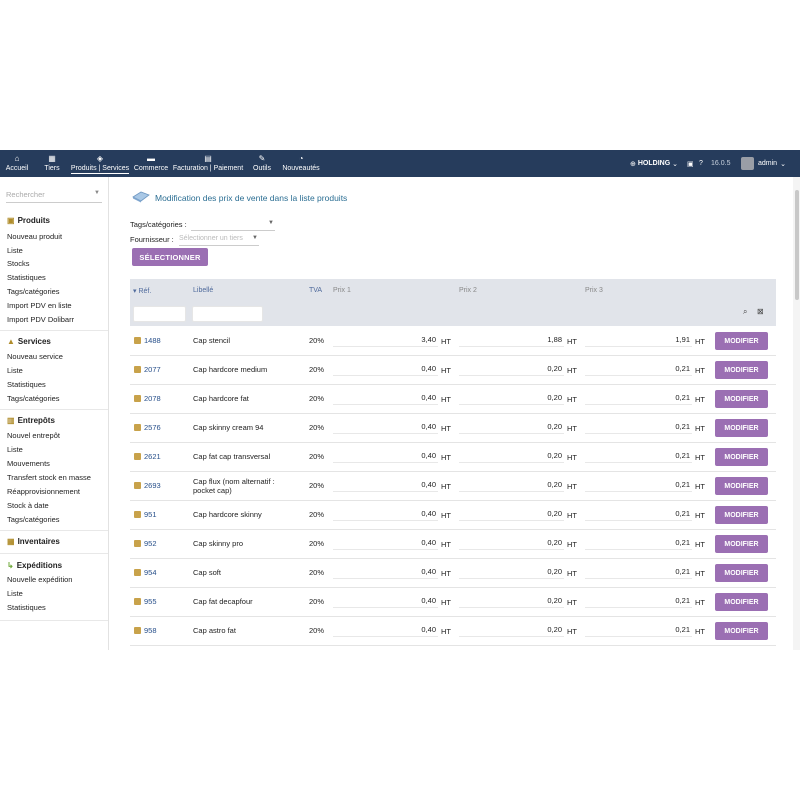 This screenshot has width=800, height=800. Describe the element at coordinates (41, 319) in the screenshot. I see `sidebar-link: Import PDV Dolibarr` at that location.